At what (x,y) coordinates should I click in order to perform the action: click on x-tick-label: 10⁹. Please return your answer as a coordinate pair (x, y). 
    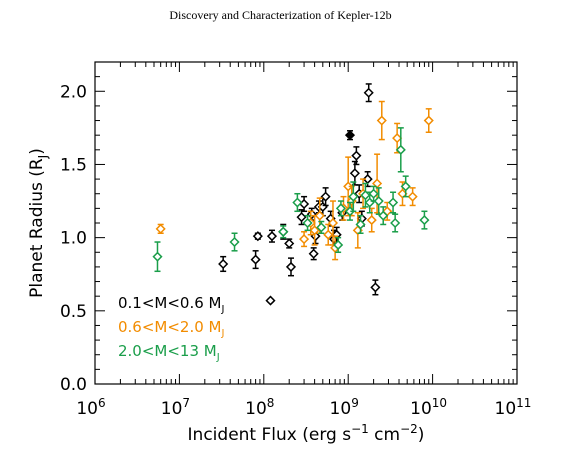
    Looking at the image, I should click on (344, 407).